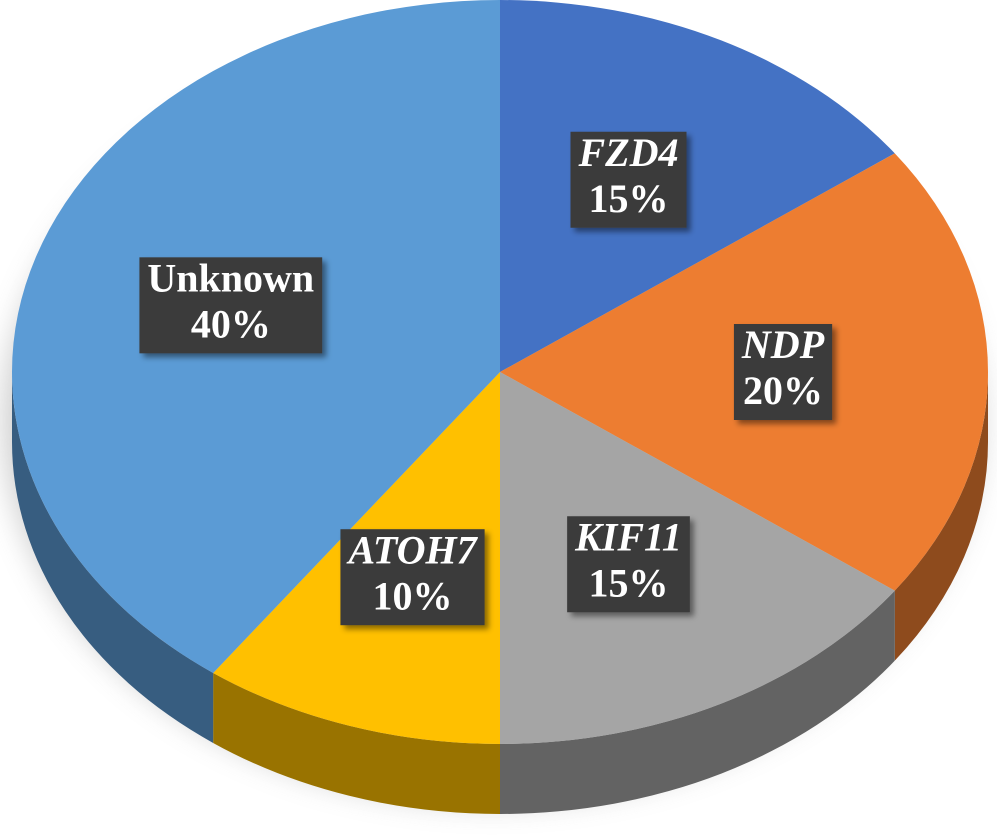 The width and height of the screenshot is (997, 836). What do you see at coordinates (783, 344) in the screenshot?
I see `label-category: NDP` at bounding box center [783, 344].